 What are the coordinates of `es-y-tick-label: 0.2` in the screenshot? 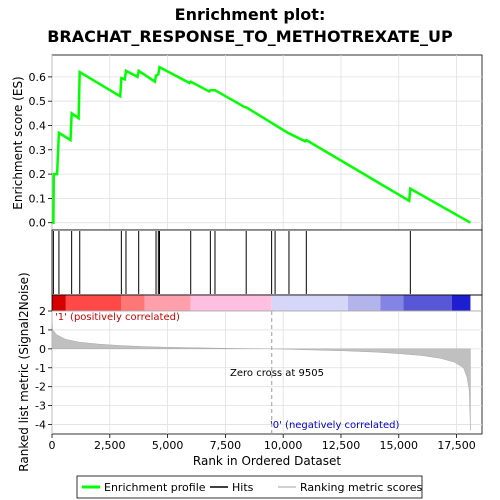 It's located at (38, 174).